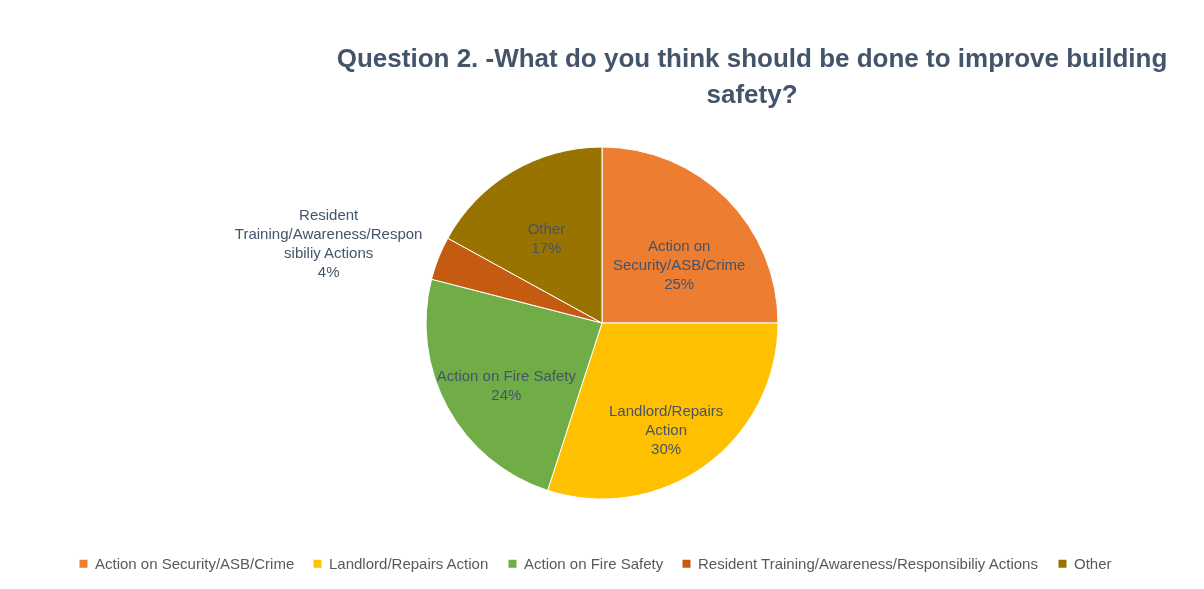 The width and height of the screenshot is (1204, 589). What do you see at coordinates (409, 563) in the screenshot?
I see `legend-label: Landlord/Repairs Action` at bounding box center [409, 563].